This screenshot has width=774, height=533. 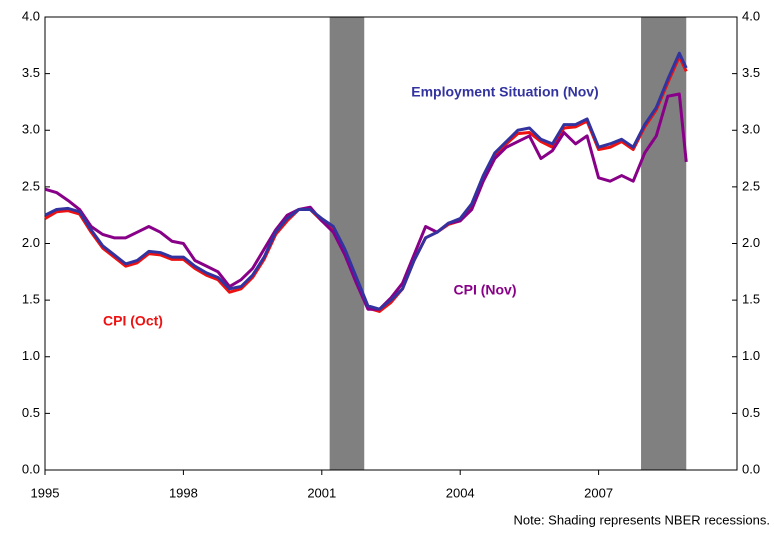 What do you see at coordinates (751, 355) in the screenshot?
I see `y2-tick-label: 1.0` at bounding box center [751, 355].